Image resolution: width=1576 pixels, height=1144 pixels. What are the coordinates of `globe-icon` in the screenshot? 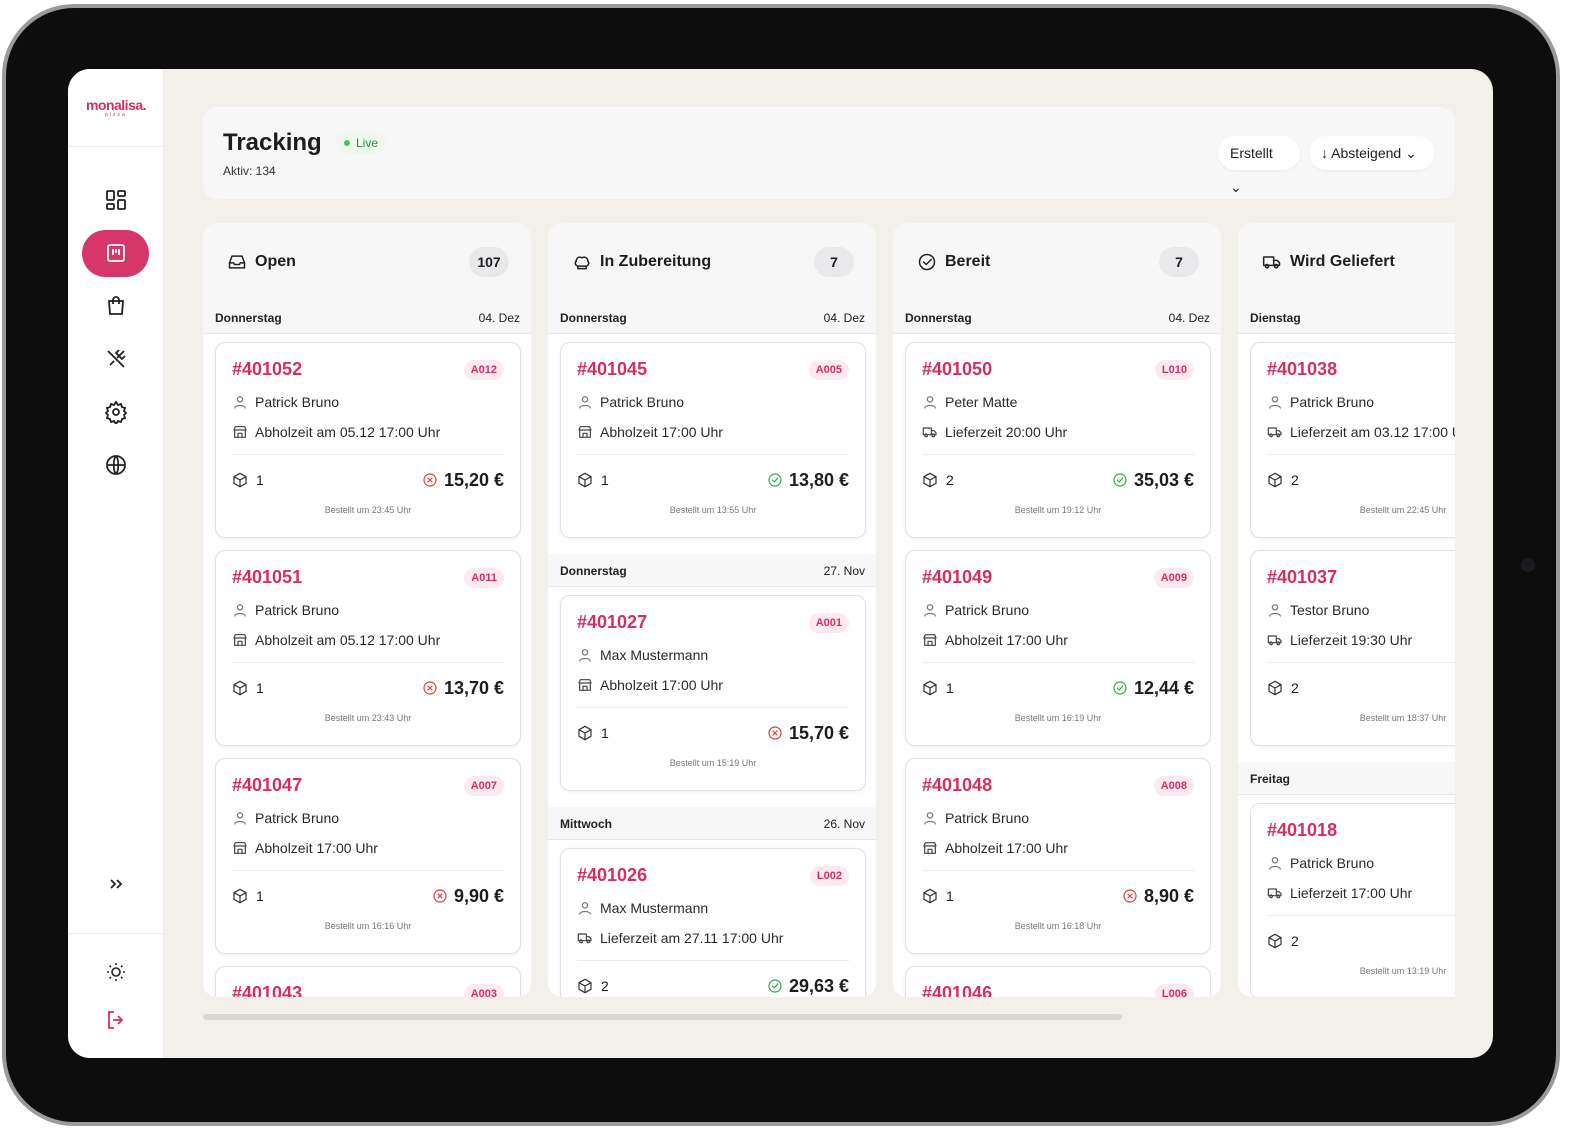 It's located at (116, 465).